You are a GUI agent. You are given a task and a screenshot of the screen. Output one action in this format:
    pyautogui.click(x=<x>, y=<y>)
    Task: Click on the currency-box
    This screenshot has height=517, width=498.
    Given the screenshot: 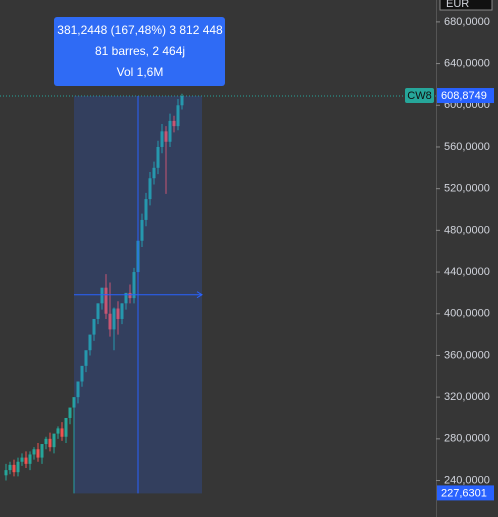 What is the action you would take?
    pyautogui.click(x=466, y=5)
    